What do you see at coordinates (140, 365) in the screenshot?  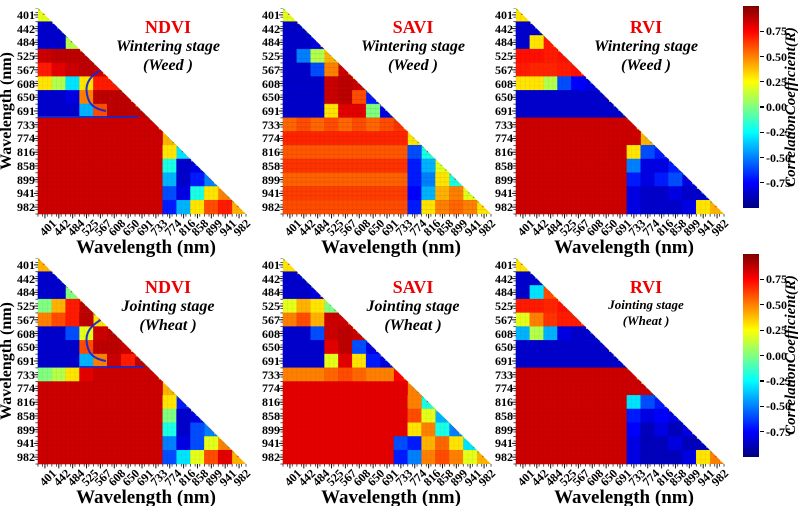 I see `heatmap-ndvi-jointing` at bounding box center [140, 365].